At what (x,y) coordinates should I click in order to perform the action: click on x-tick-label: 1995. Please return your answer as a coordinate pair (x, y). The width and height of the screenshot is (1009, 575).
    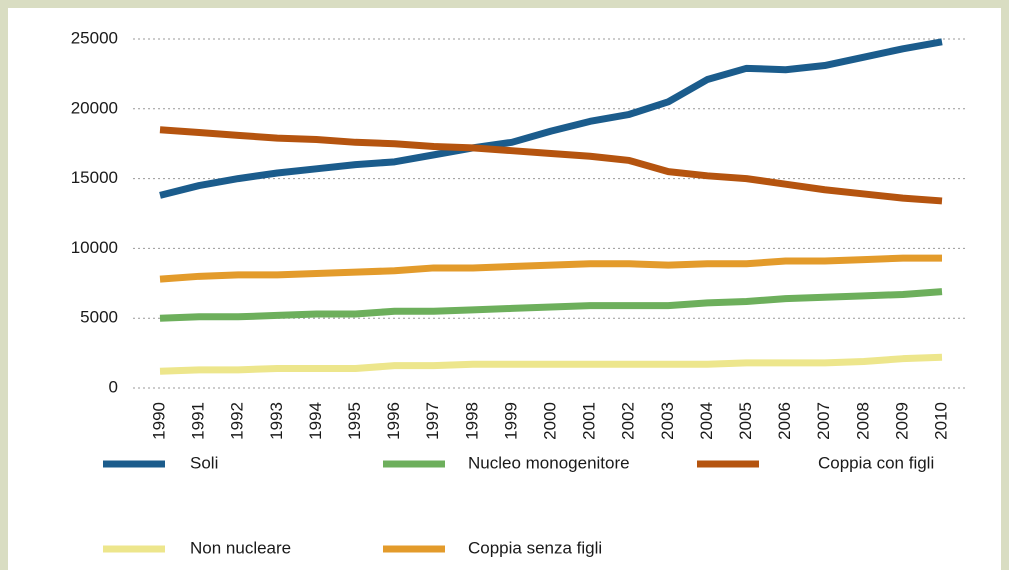
    Looking at the image, I should click on (354, 421).